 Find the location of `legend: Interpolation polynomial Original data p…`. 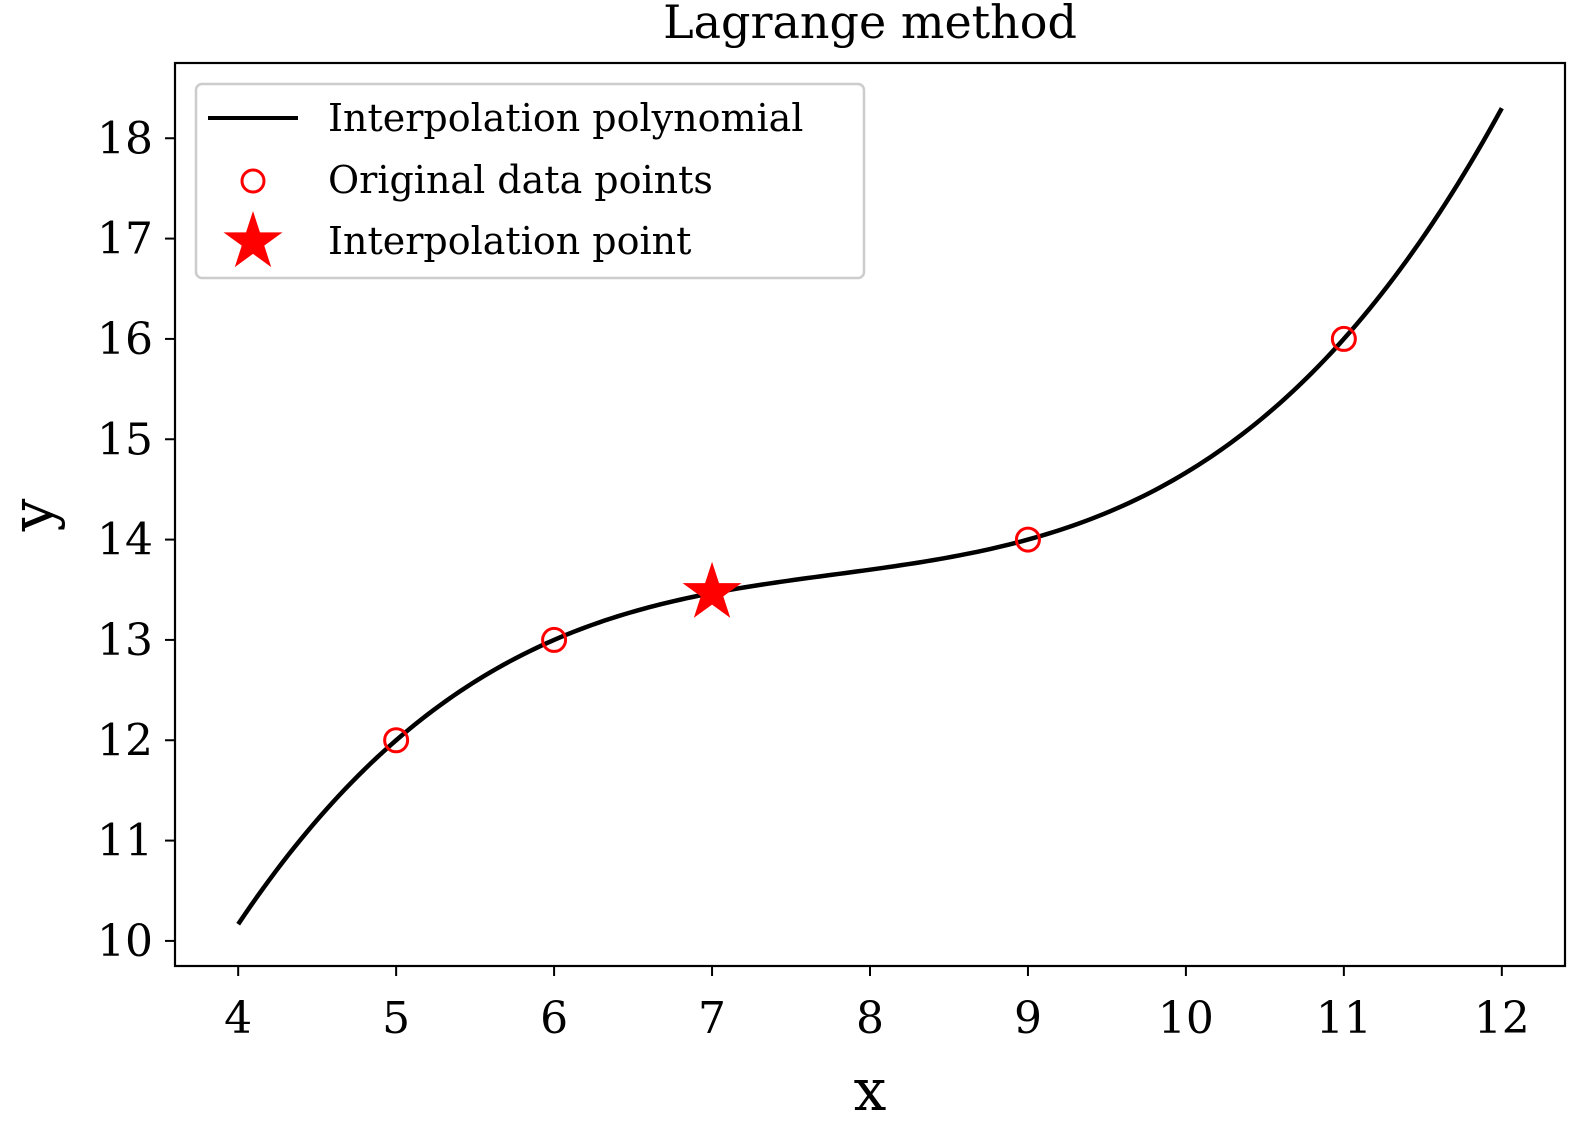

legend: Interpolation polynomial Original data p… is located at coordinates (530, 181).